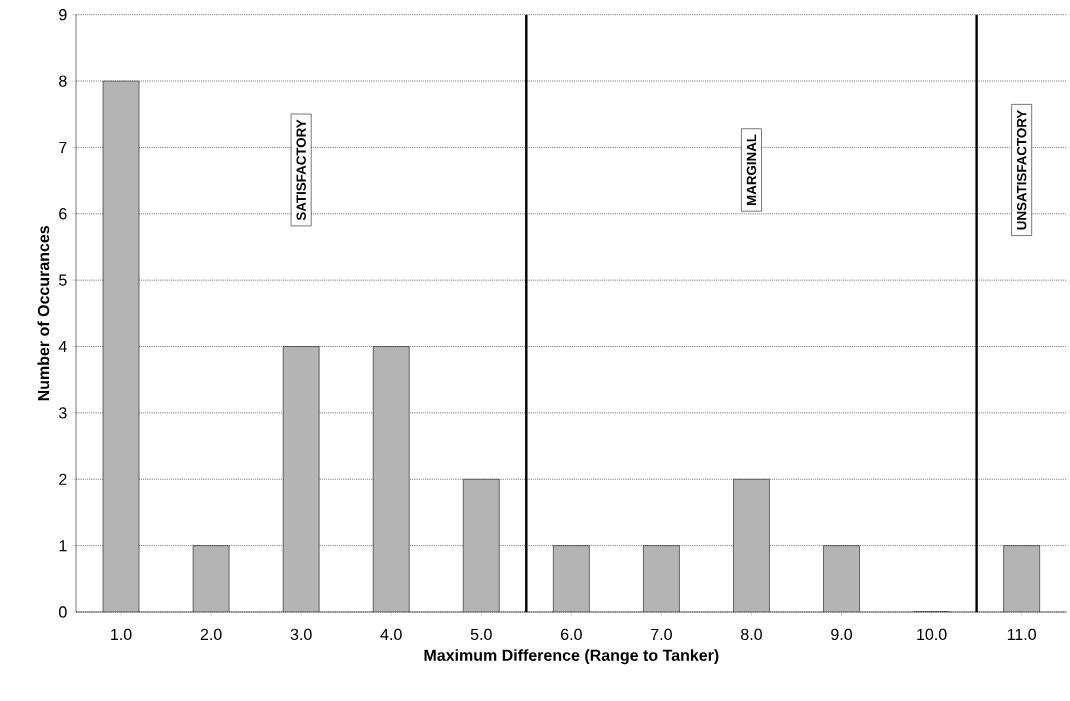 The image size is (1070, 701). I want to click on x-tick-label: 8.0, so click(751, 634).